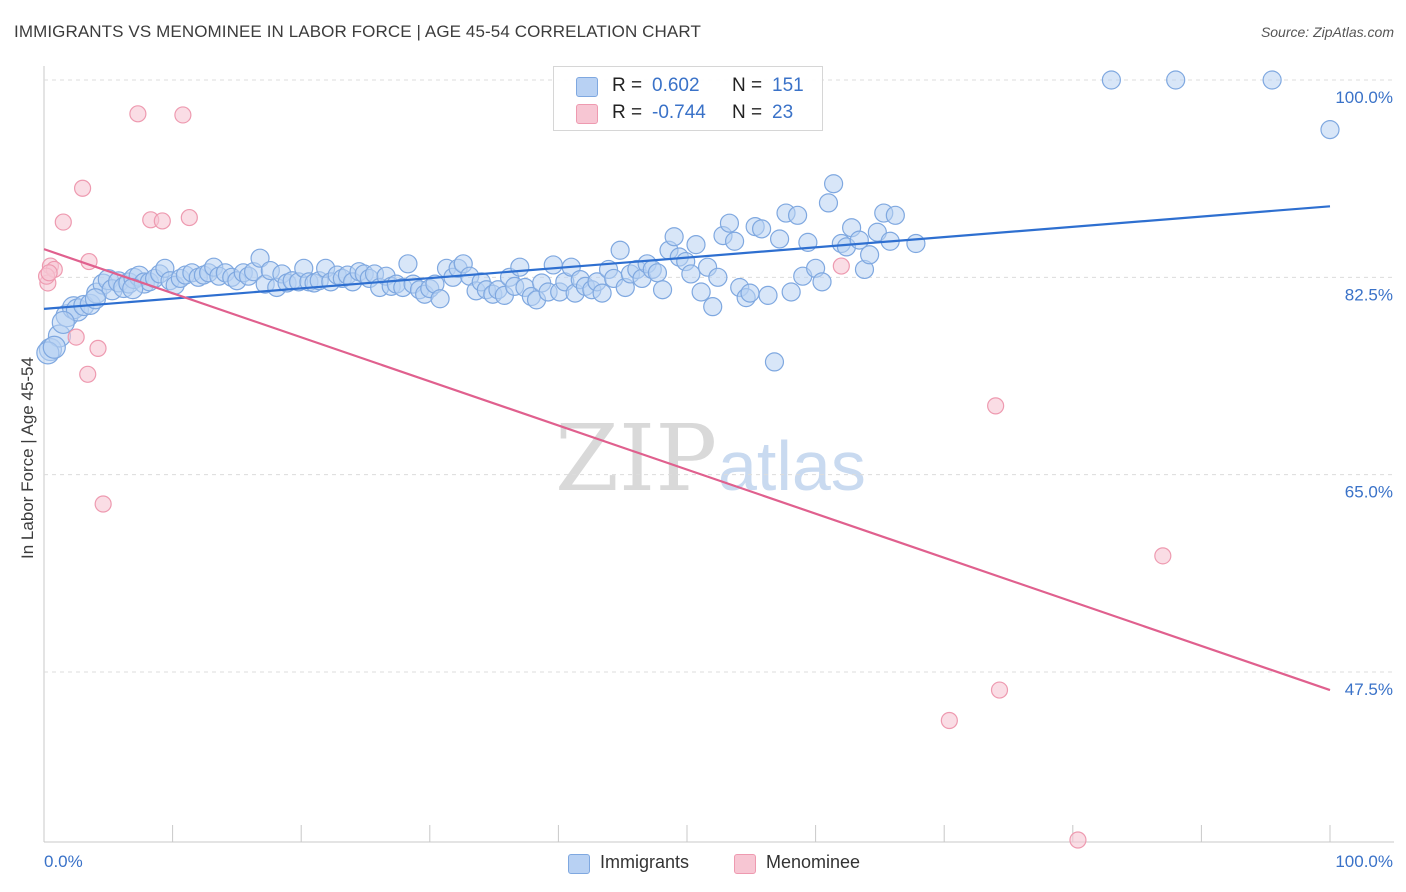 This screenshot has height=892, width=1406. What do you see at coordinates (813, 862) in the screenshot?
I see `menominee-legend-label: Menominee` at bounding box center [813, 862].